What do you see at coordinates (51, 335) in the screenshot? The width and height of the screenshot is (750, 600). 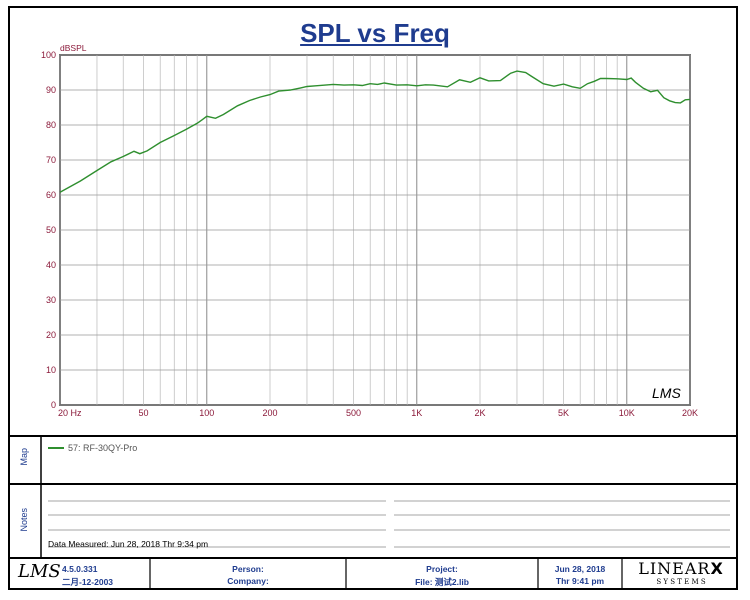 I see `y-tick-label: 20` at bounding box center [51, 335].